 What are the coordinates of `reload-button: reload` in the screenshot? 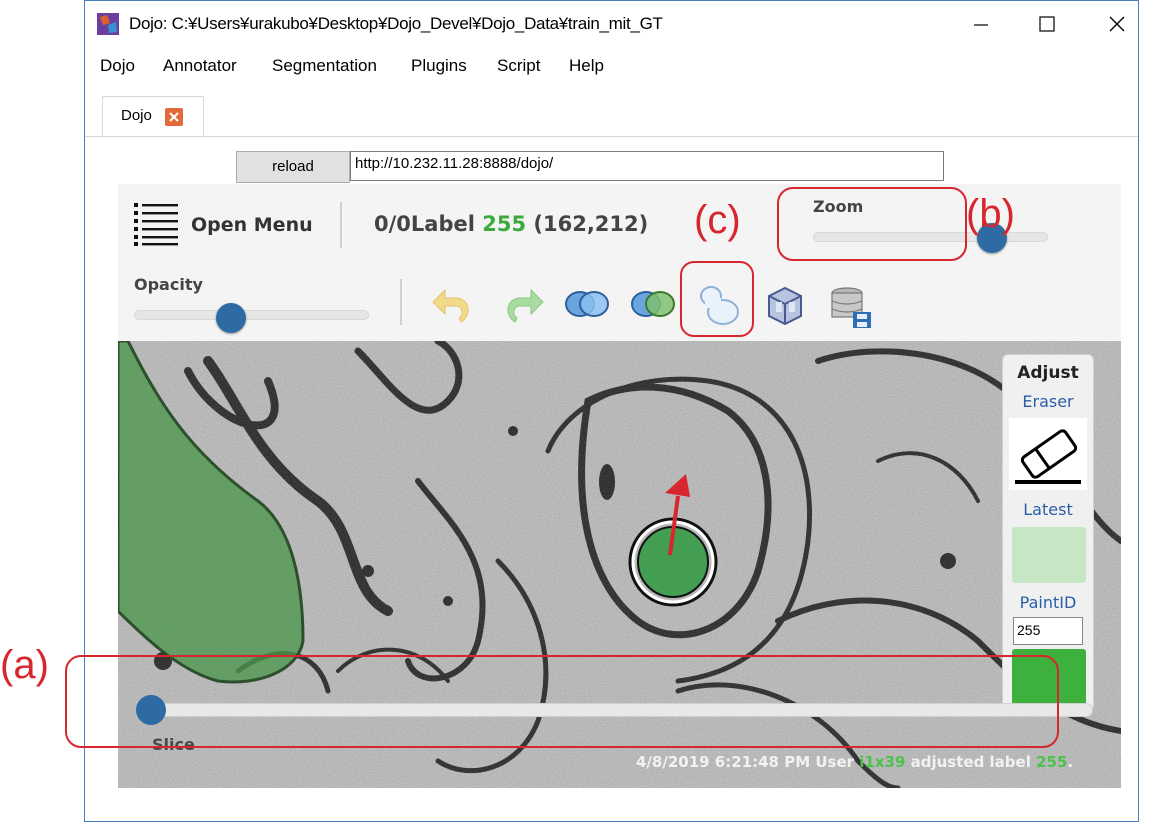 It's located at (293, 167).